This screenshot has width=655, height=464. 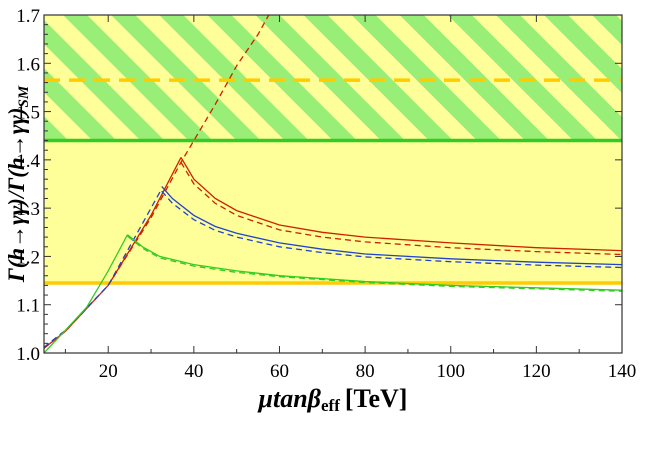 What do you see at coordinates (450, 371) in the screenshot?
I see `x-tick-label-100: 100` at bounding box center [450, 371].